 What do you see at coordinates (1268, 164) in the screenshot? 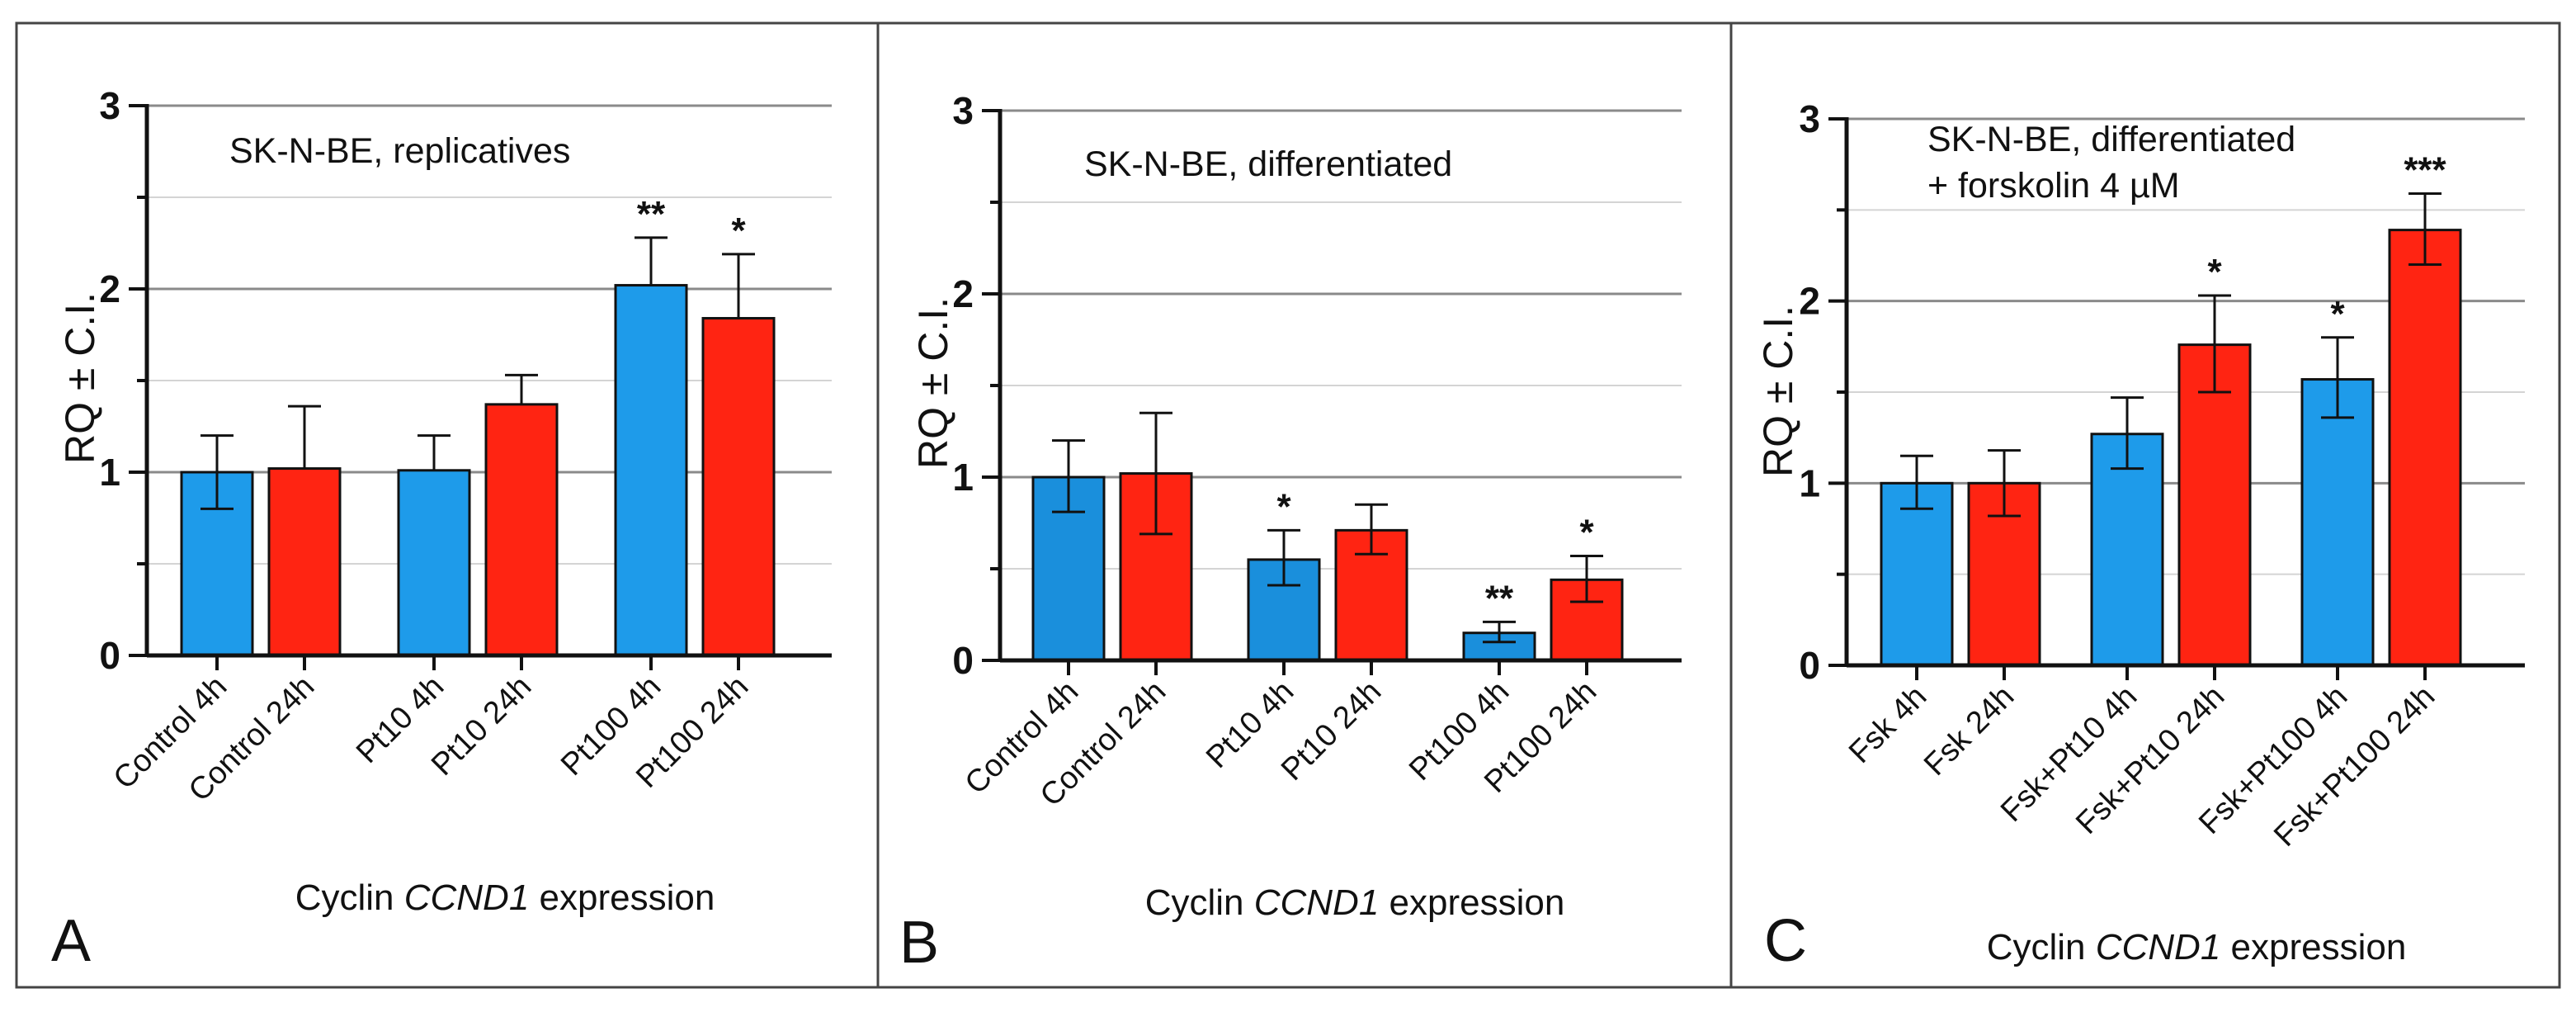
I see `panel-b-title-line-1: SK-N-BE, differentiated` at bounding box center [1268, 164].